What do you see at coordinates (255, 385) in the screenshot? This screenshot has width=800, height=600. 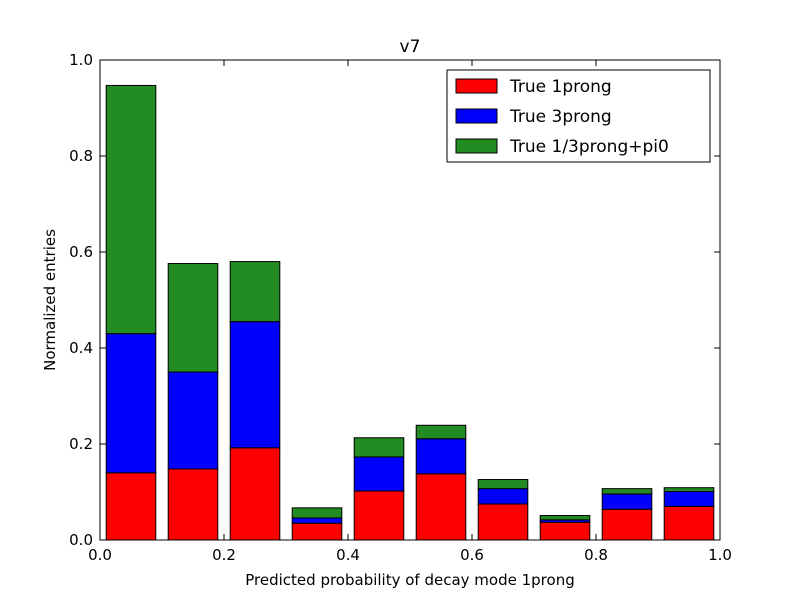 I see `bar-bin2-series1` at bounding box center [255, 385].